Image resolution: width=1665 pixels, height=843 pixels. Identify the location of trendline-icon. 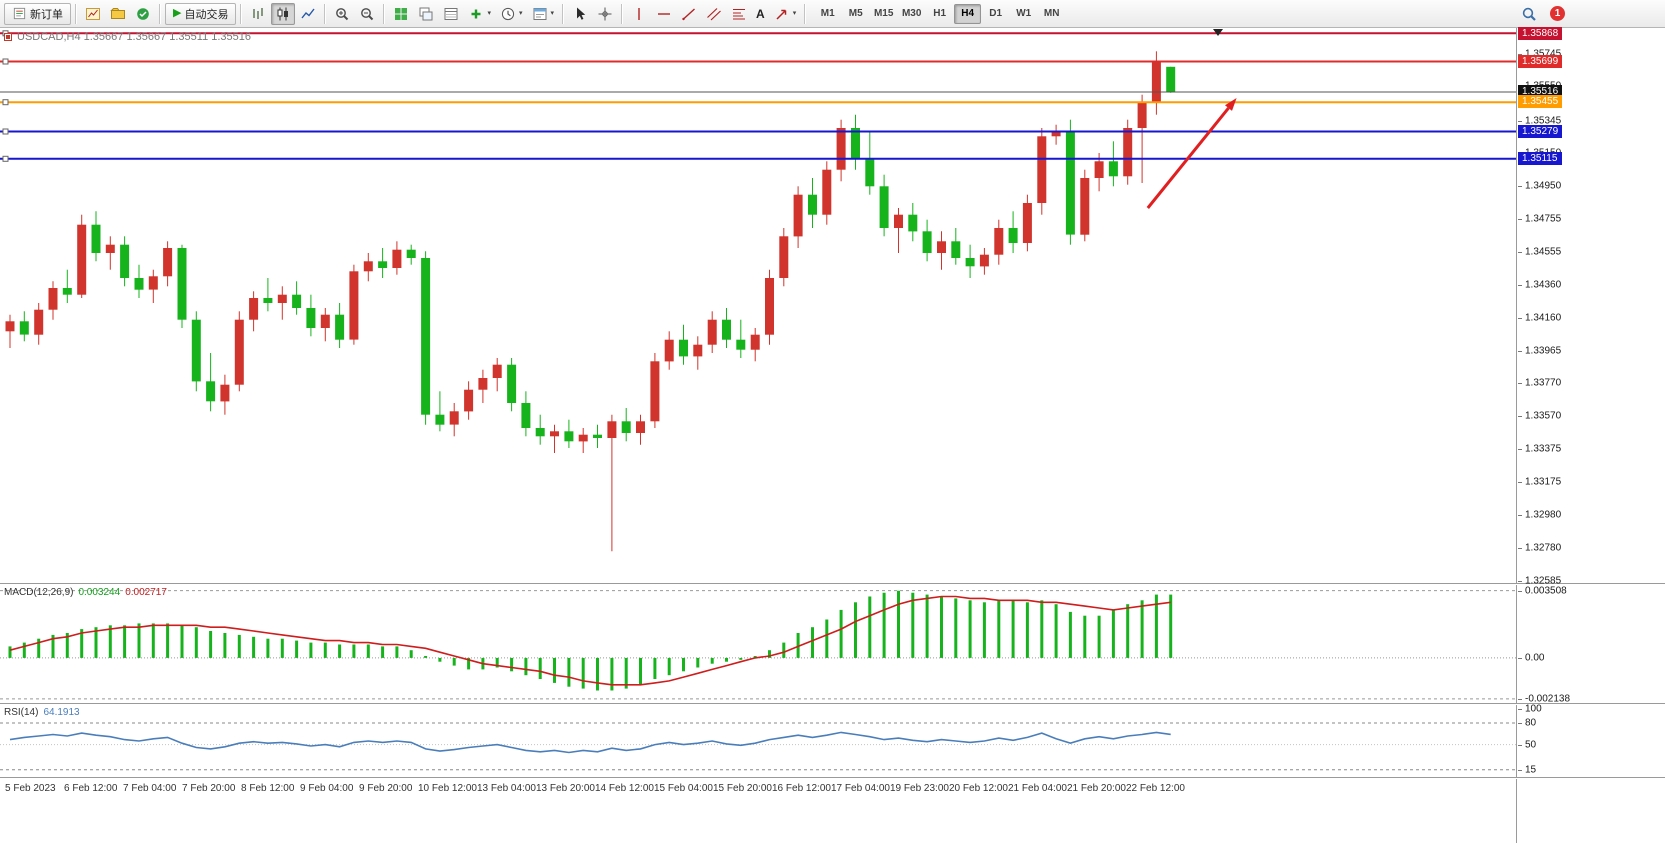
(689, 14).